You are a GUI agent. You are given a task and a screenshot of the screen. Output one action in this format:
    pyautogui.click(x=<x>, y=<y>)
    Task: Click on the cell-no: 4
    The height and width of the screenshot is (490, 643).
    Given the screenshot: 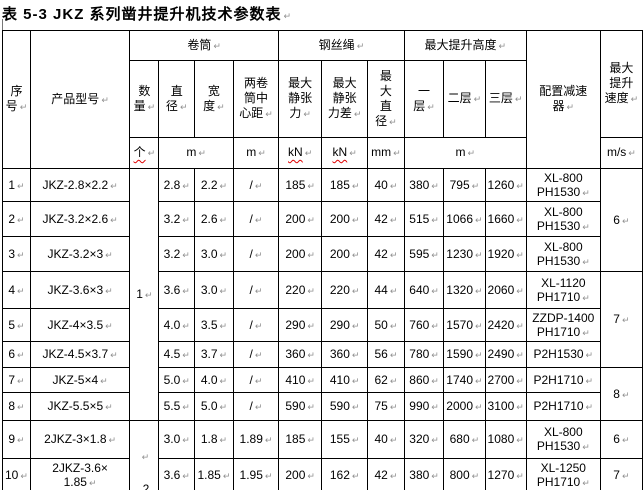 What is the action you would take?
    pyautogui.click(x=16, y=290)
    